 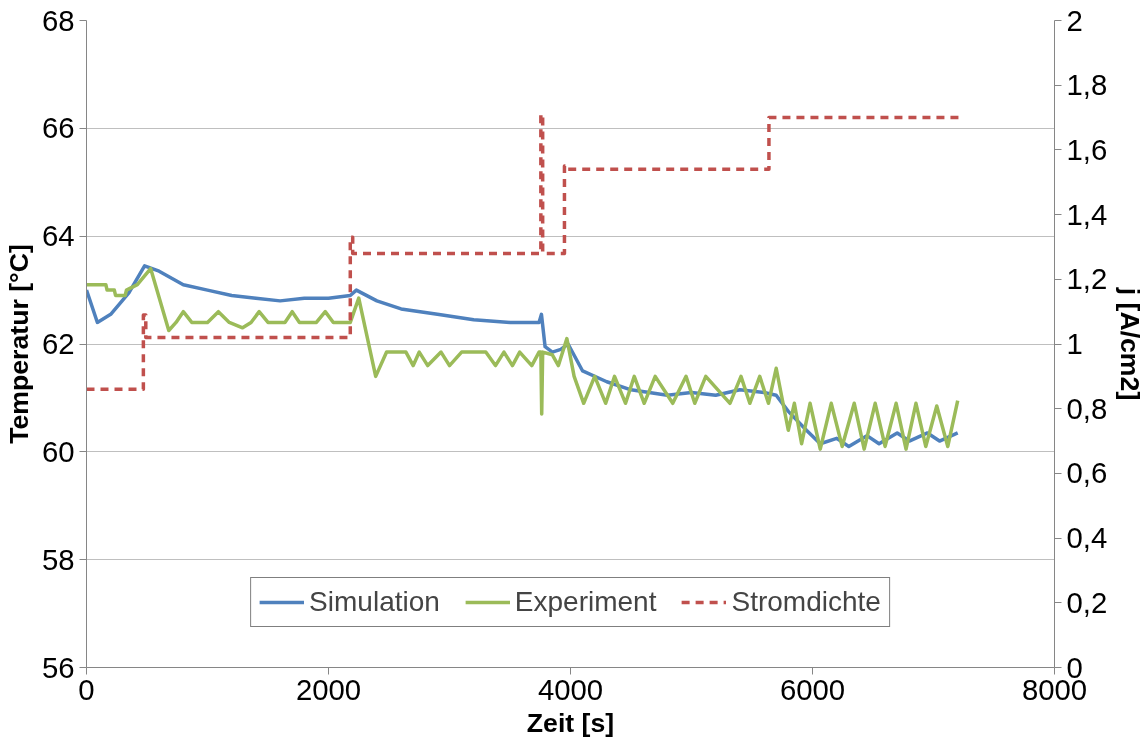 I want to click on x-tick-label: 2000, so click(x=328, y=689).